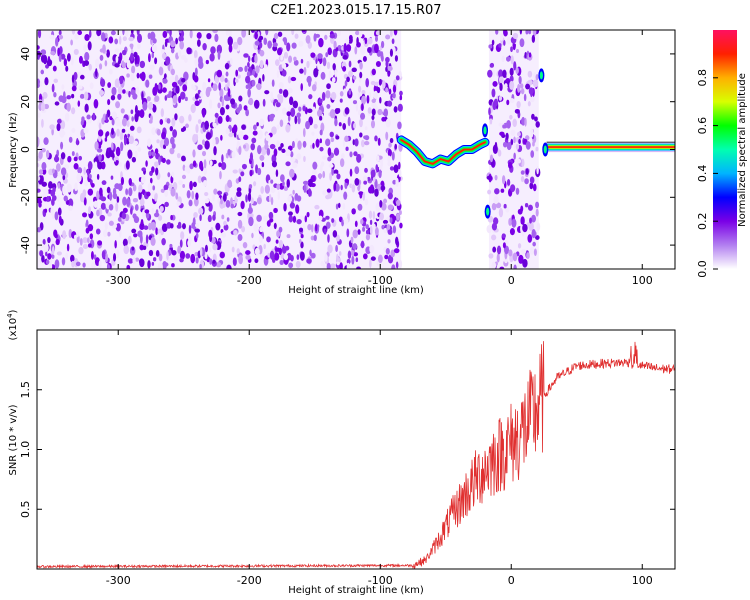  I want to click on x-tick-label: 100, so click(642, 280).